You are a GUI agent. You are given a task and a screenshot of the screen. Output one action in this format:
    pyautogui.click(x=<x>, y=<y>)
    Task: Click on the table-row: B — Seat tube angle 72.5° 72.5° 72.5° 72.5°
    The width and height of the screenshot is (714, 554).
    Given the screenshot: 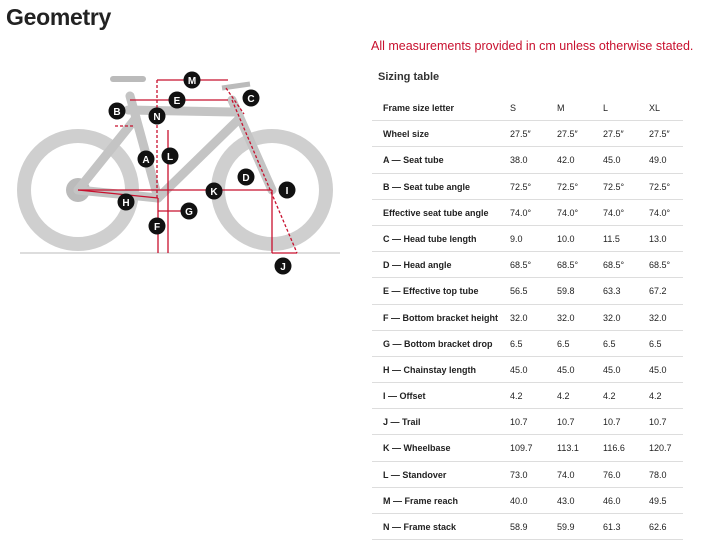 What is the action you would take?
    pyautogui.click(x=527, y=187)
    